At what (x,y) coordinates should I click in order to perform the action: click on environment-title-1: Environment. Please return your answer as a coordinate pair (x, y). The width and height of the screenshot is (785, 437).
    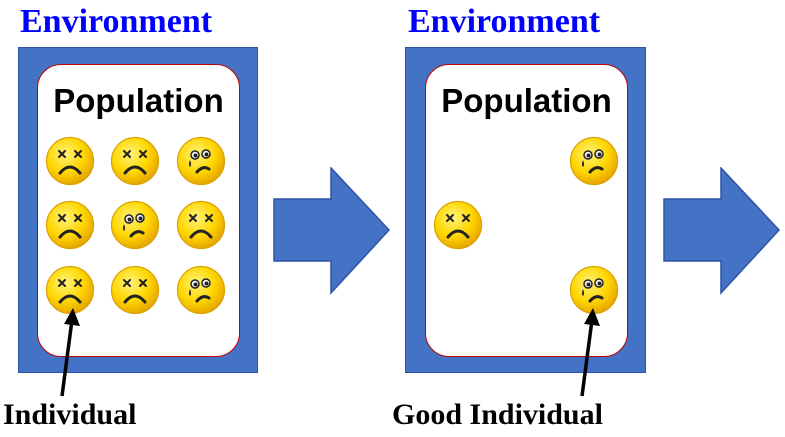
    Looking at the image, I should click on (116, 21).